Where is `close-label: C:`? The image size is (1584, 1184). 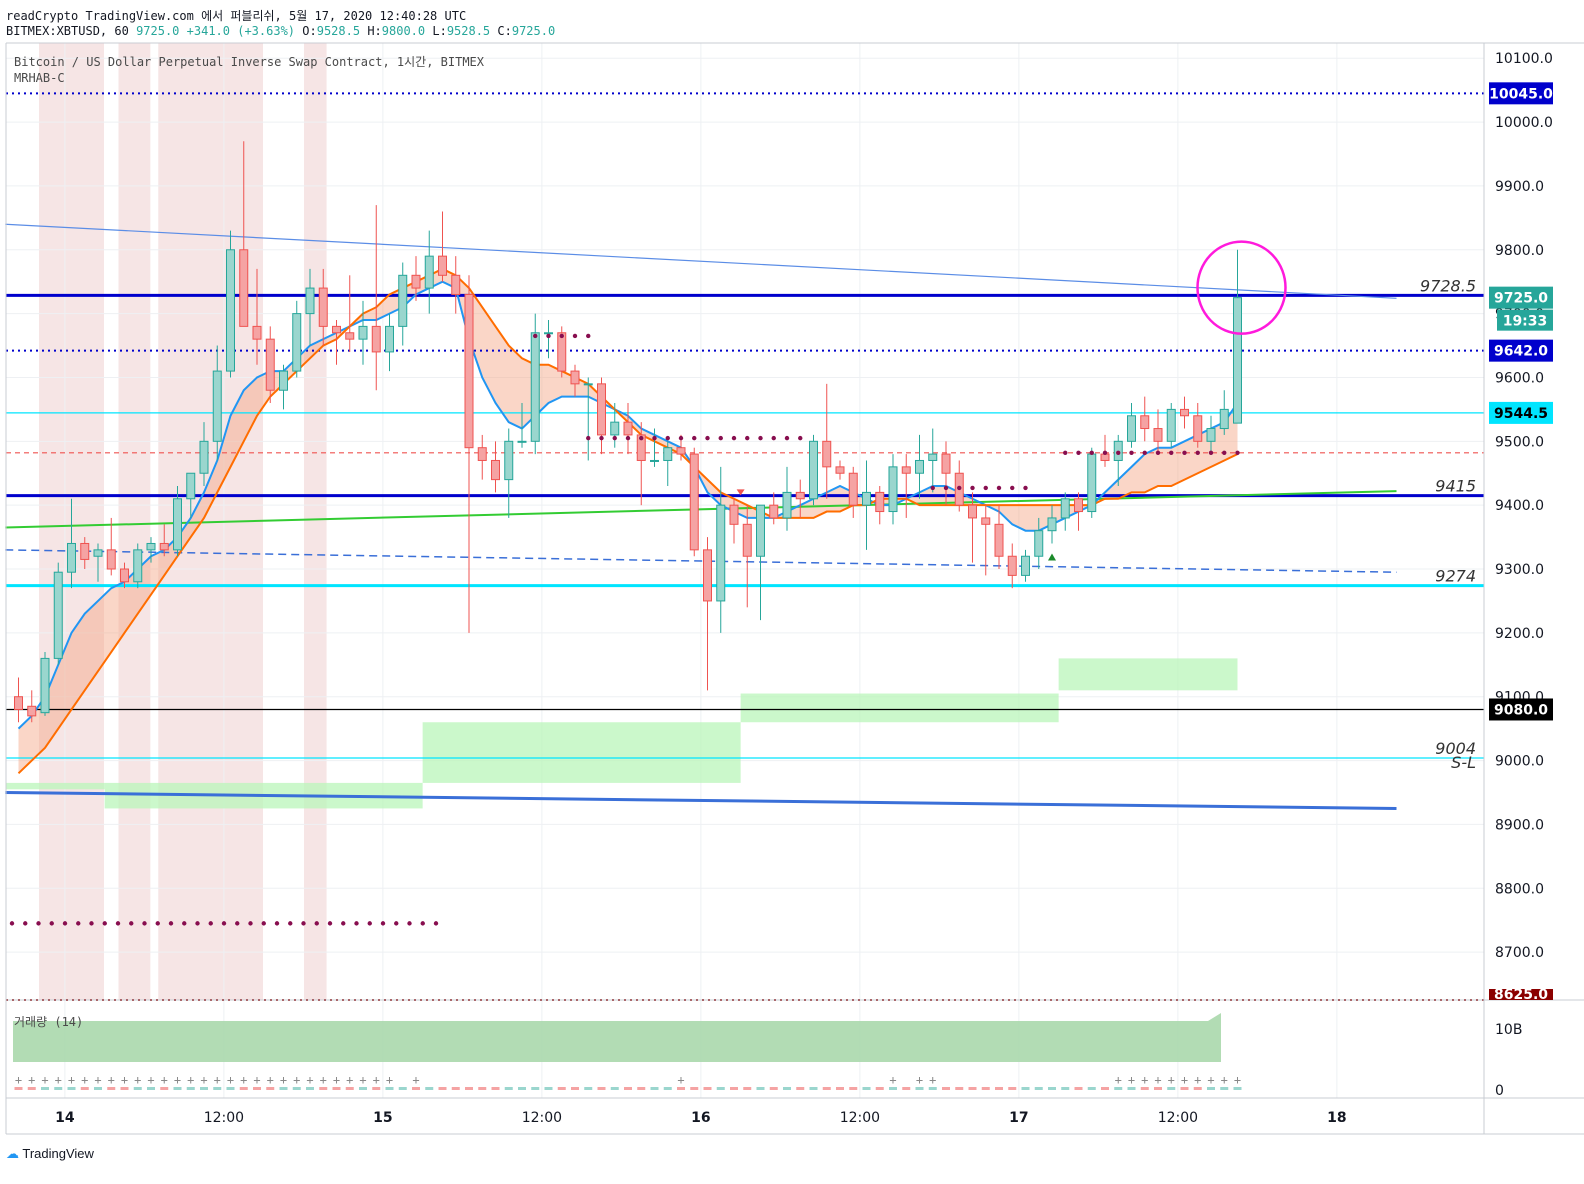
close-label: C: is located at coordinates (504, 31).